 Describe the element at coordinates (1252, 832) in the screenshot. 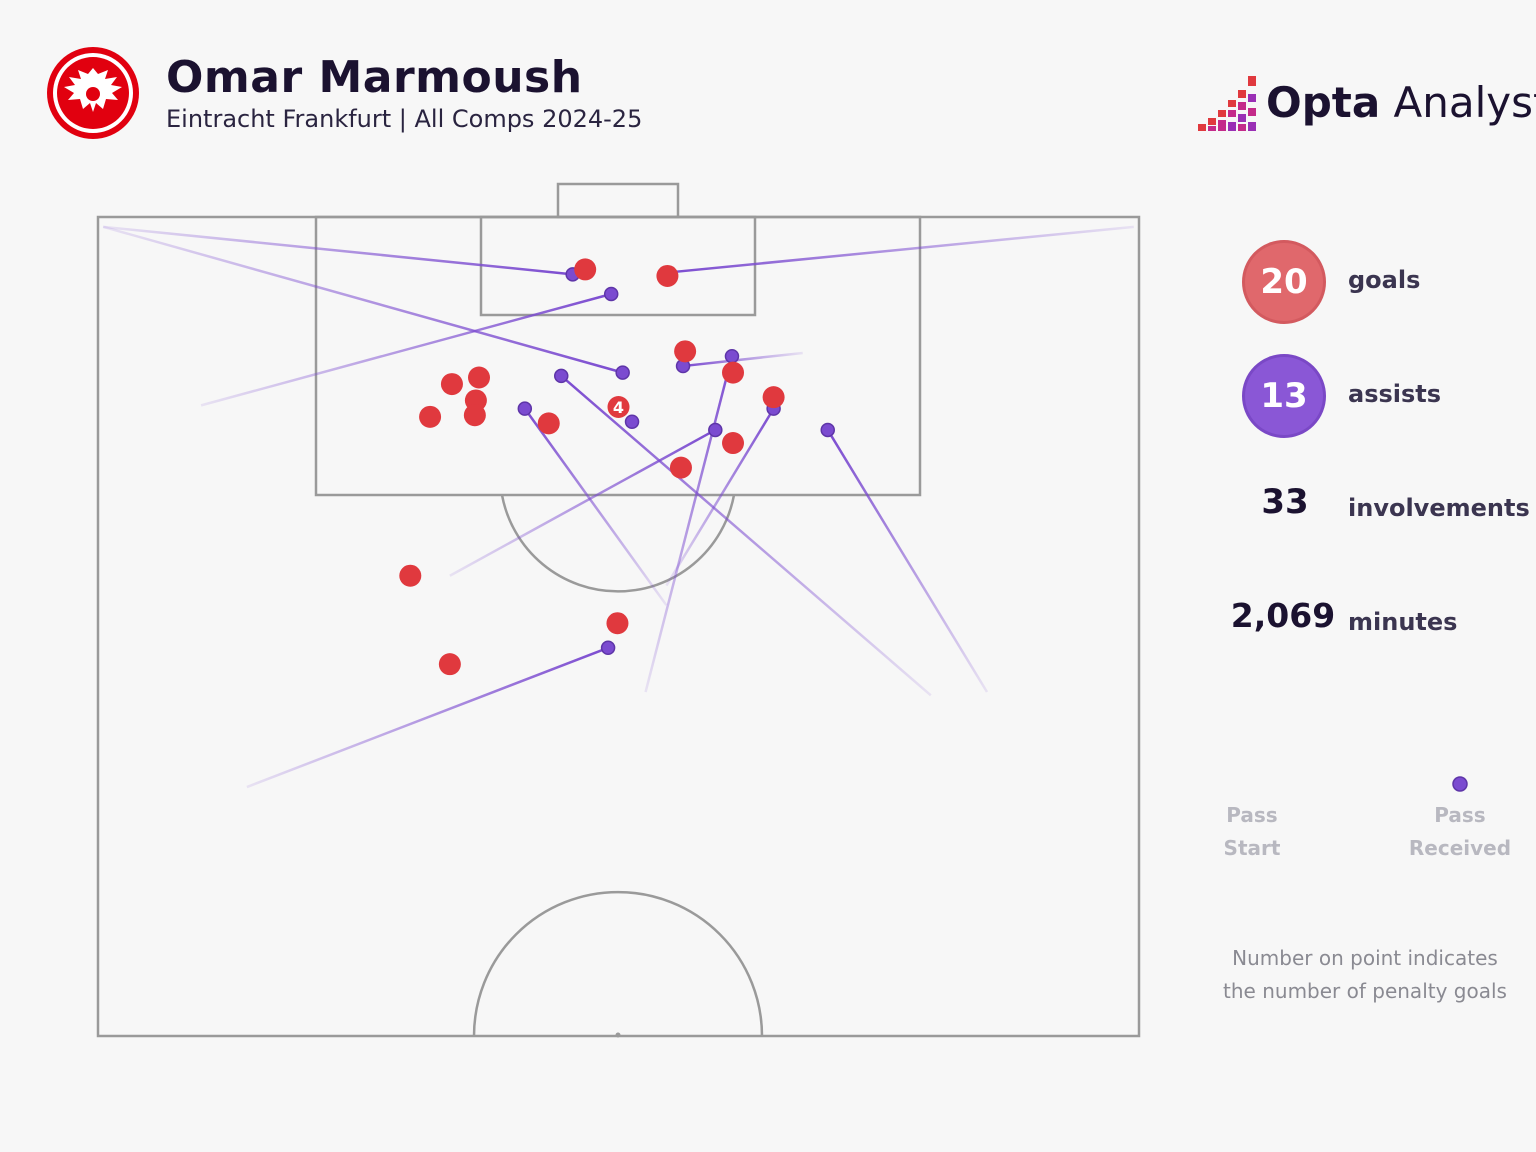

I see `legend-pass-start: Pass Start` at that location.